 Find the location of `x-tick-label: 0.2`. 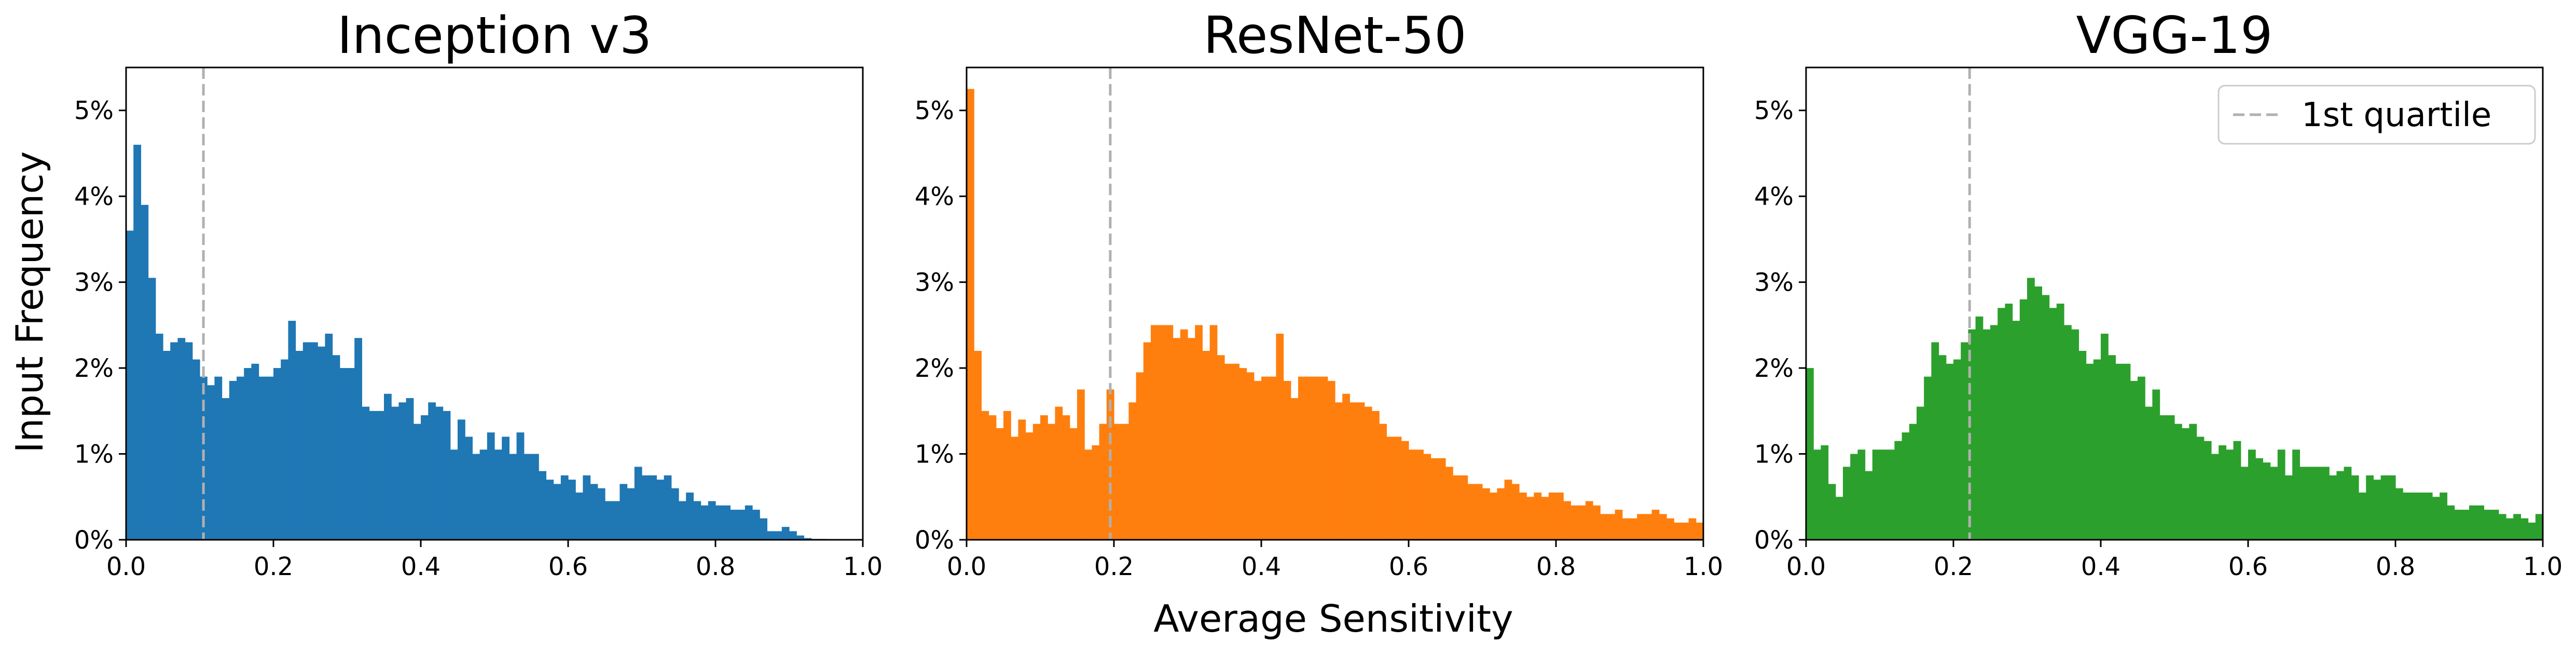

x-tick-label: 0.2 is located at coordinates (1953, 566).